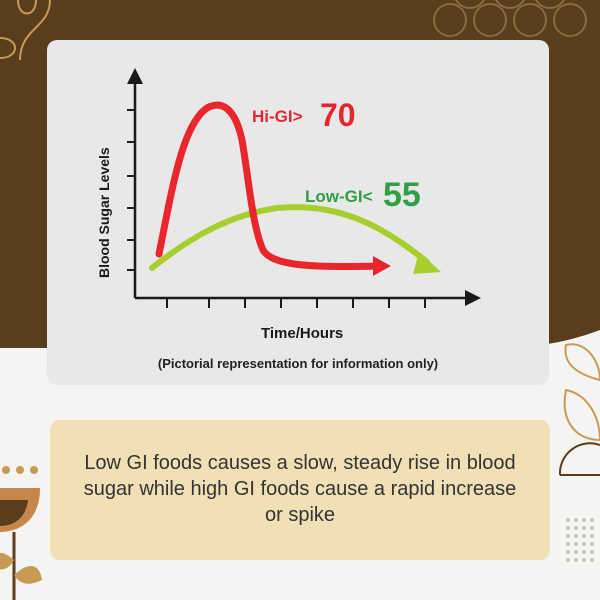 The height and width of the screenshot is (600, 600). I want to click on low-gi-curve, so click(289, 237).